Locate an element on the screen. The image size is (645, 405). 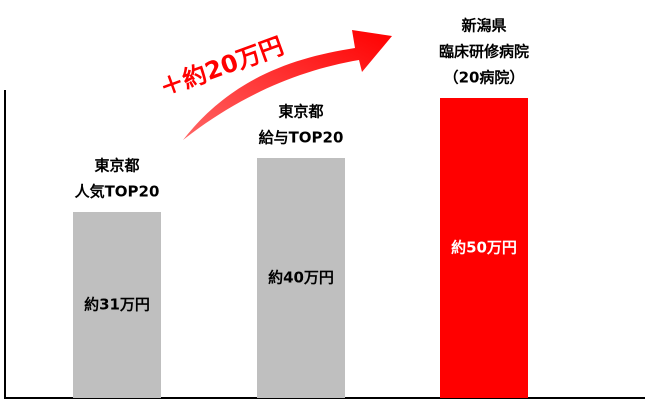
category-label: 給与TOP20 is located at coordinates (301, 138).